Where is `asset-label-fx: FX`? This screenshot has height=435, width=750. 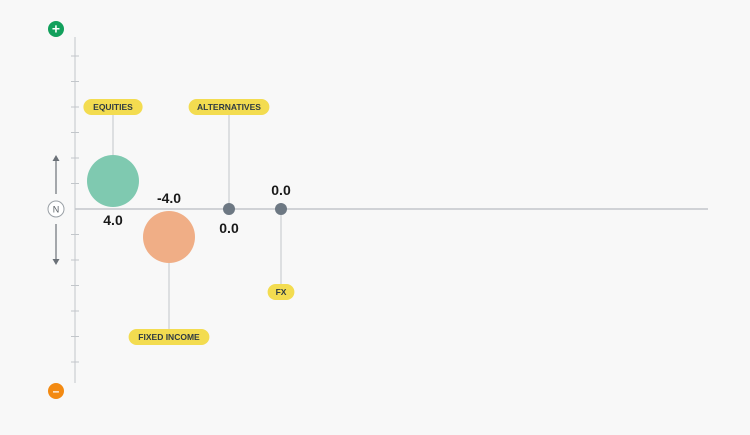
asset-label-fx: FX is located at coordinates (281, 292).